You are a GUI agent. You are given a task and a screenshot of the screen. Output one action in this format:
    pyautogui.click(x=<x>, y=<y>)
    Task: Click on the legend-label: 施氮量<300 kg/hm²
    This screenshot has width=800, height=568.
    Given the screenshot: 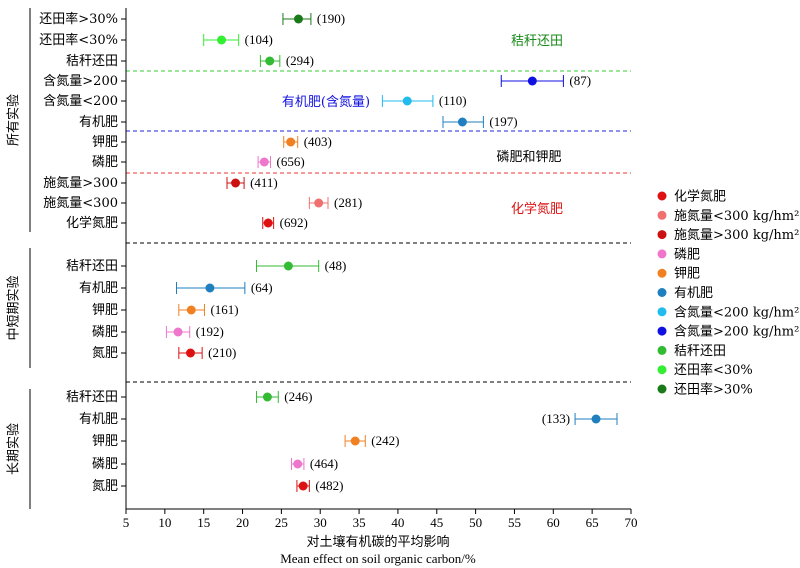 What is the action you would take?
    pyautogui.click(x=736, y=216)
    